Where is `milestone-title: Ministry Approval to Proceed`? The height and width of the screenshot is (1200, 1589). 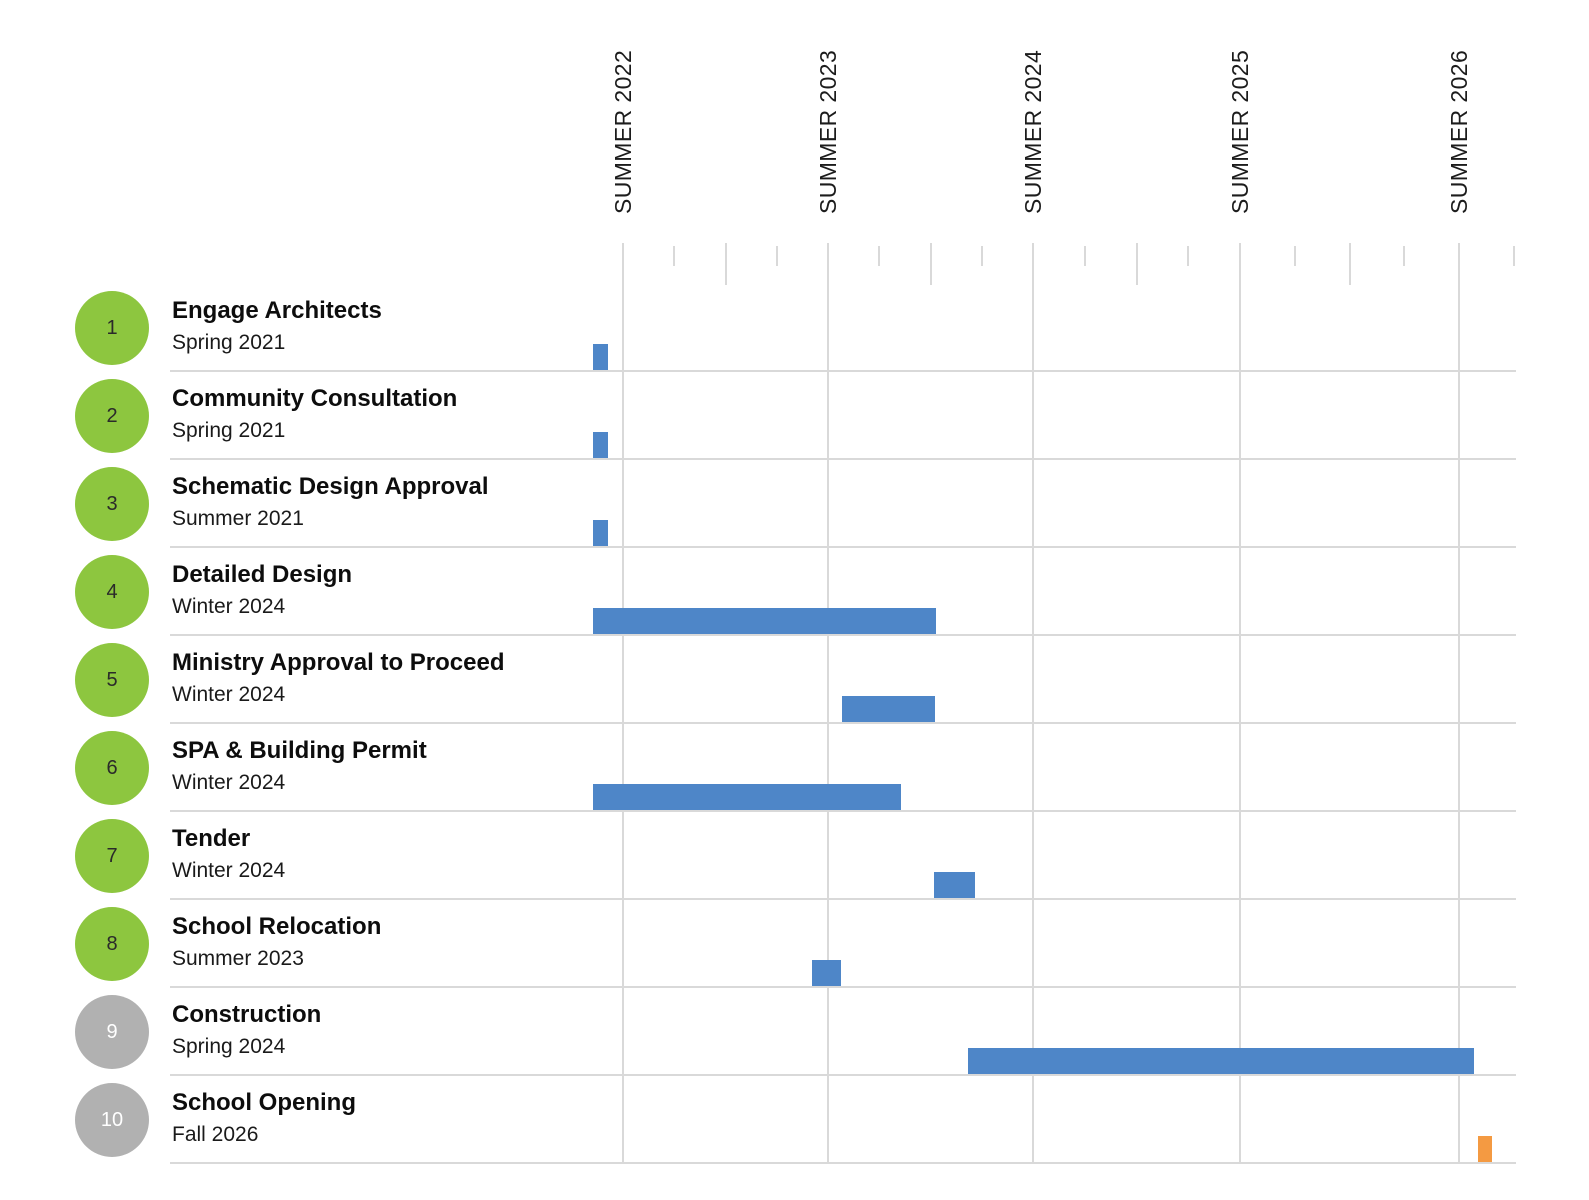 milestone-title: Ministry Approval to Proceed is located at coordinates (338, 662).